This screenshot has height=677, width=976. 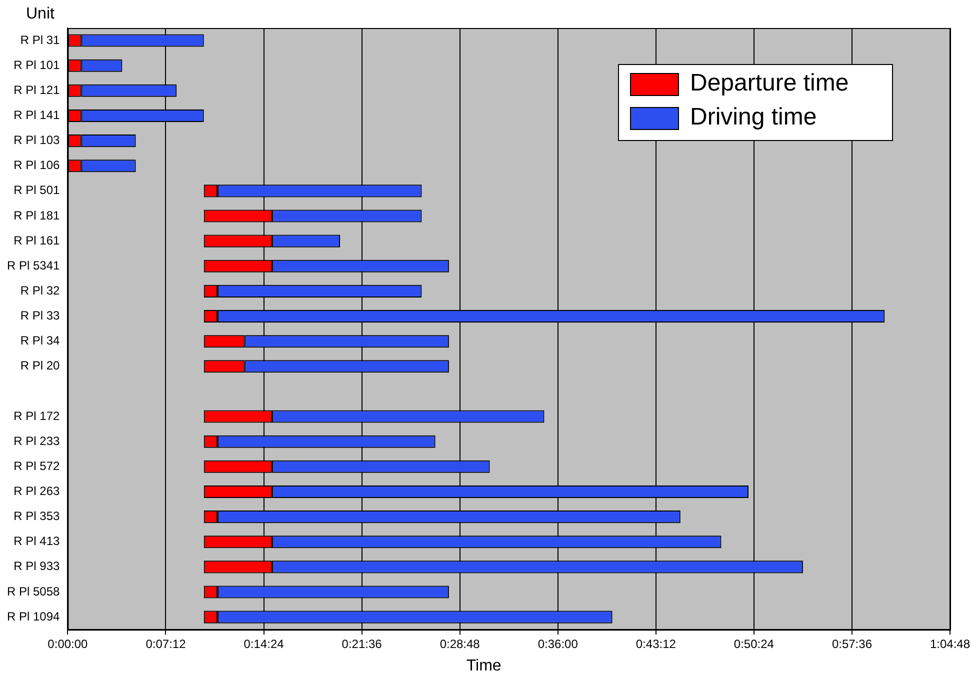 What do you see at coordinates (33, 265) in the screenshot?
I see `y-tick-label: R Pl 5341` at bounding box center [33, 265].